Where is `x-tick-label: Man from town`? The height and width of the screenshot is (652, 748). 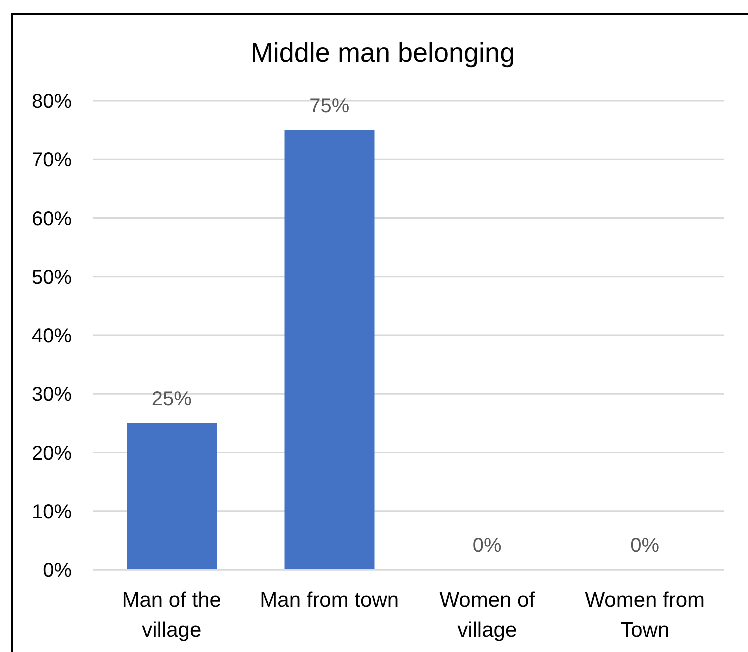
x-tick-label: Man from town is located at coordinates (330, 600).